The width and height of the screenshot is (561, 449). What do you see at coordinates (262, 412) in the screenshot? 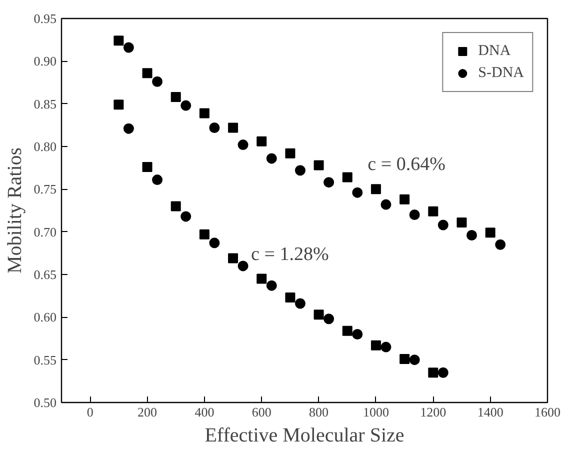
I see `x-tick-label: 600` at bounding box center [262, 412].